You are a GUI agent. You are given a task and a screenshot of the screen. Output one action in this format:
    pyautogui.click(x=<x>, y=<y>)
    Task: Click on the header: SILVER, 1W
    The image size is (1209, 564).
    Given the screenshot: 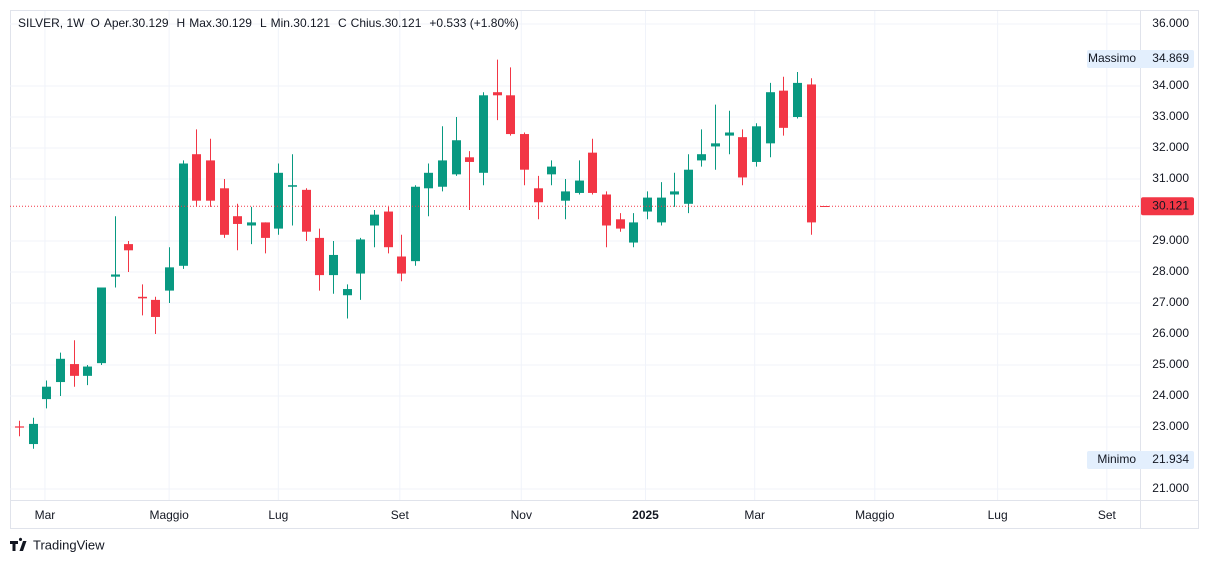 What is the action you would take?
    pyautogui.click(x=51, y=23)
    